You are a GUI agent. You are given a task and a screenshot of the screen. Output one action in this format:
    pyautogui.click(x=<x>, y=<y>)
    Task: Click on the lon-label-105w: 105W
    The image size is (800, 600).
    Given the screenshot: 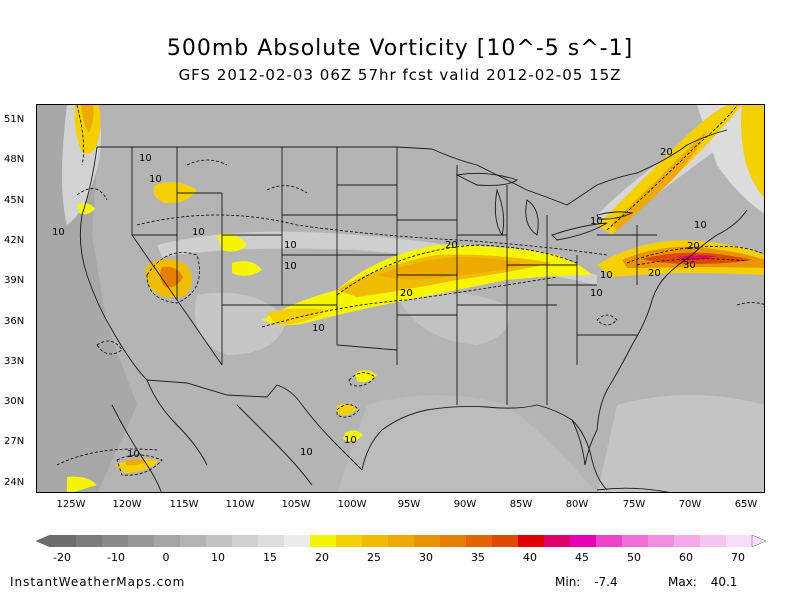 What is the action you would take?
    pyautogui.click(x=296, y=504)
    